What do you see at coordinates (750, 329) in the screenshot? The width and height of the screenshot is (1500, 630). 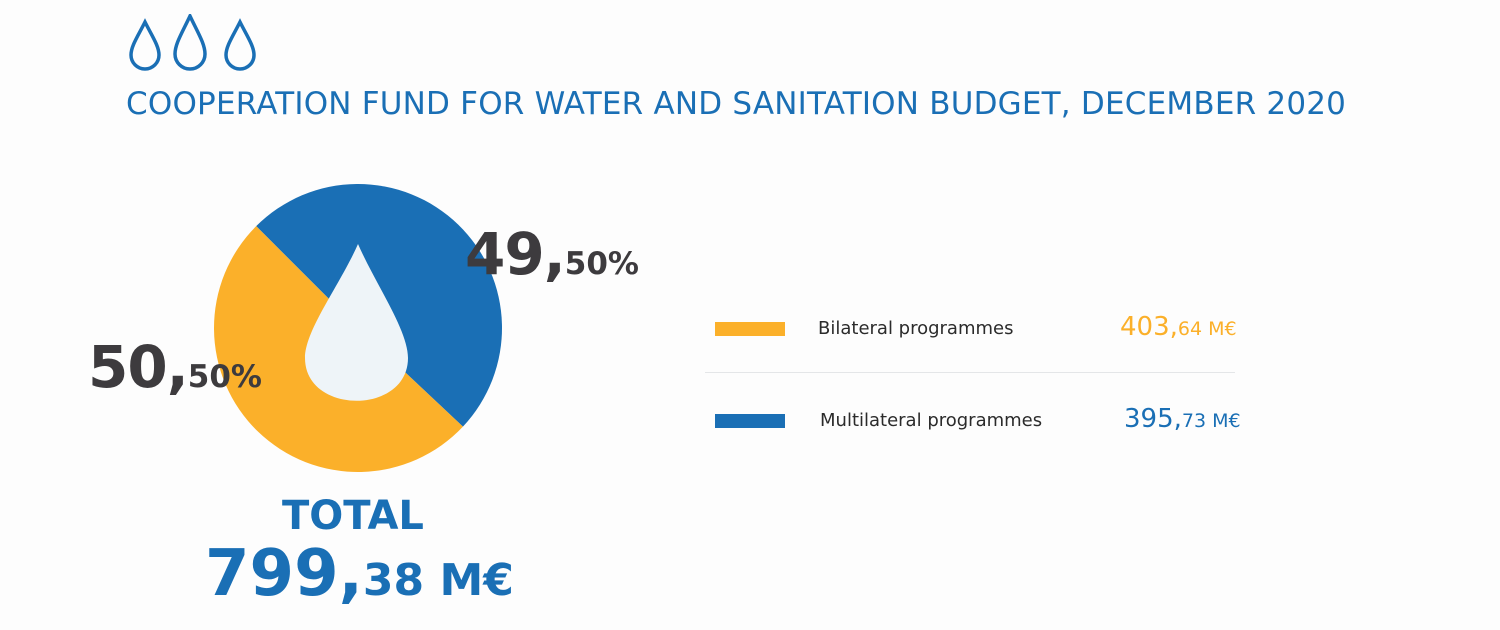 I see `legend-swatch-bilateral` at bounding box center [750, 329].